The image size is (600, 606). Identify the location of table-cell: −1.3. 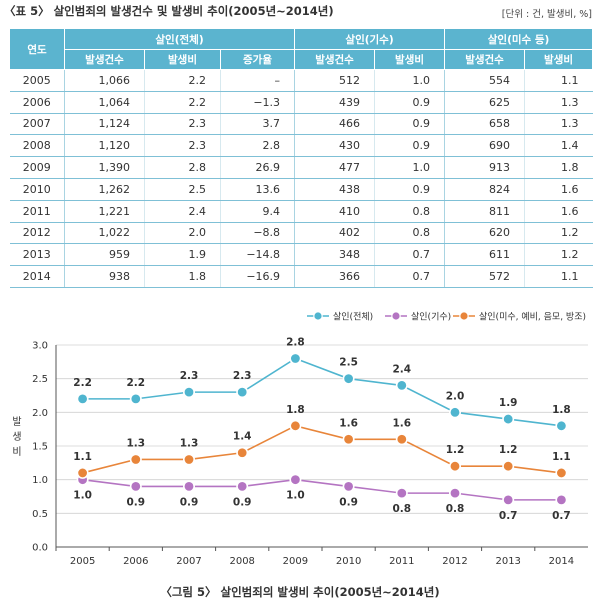
(258, 102).